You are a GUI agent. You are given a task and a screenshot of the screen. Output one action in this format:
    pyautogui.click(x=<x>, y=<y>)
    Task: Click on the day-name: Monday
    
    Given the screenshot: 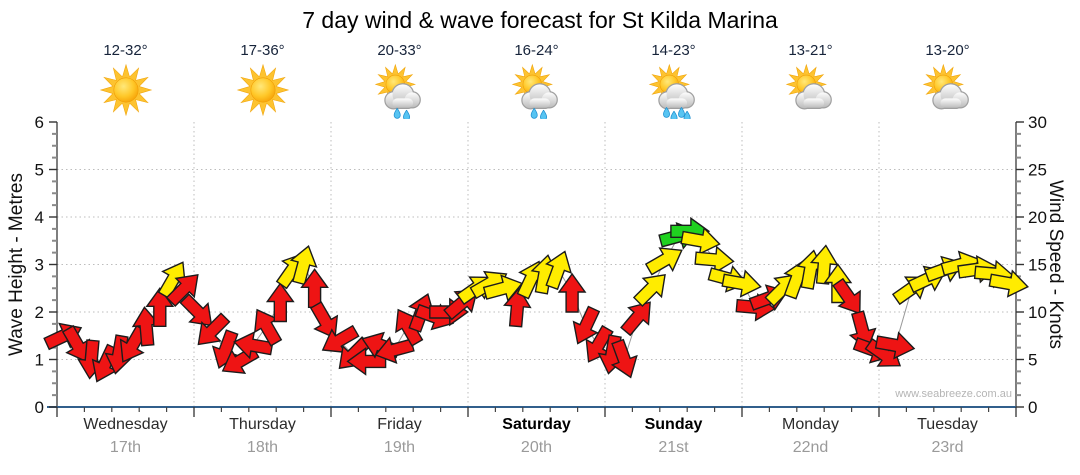 What is the action you would take?
    pyautogui.click(x=810, y=424)
    